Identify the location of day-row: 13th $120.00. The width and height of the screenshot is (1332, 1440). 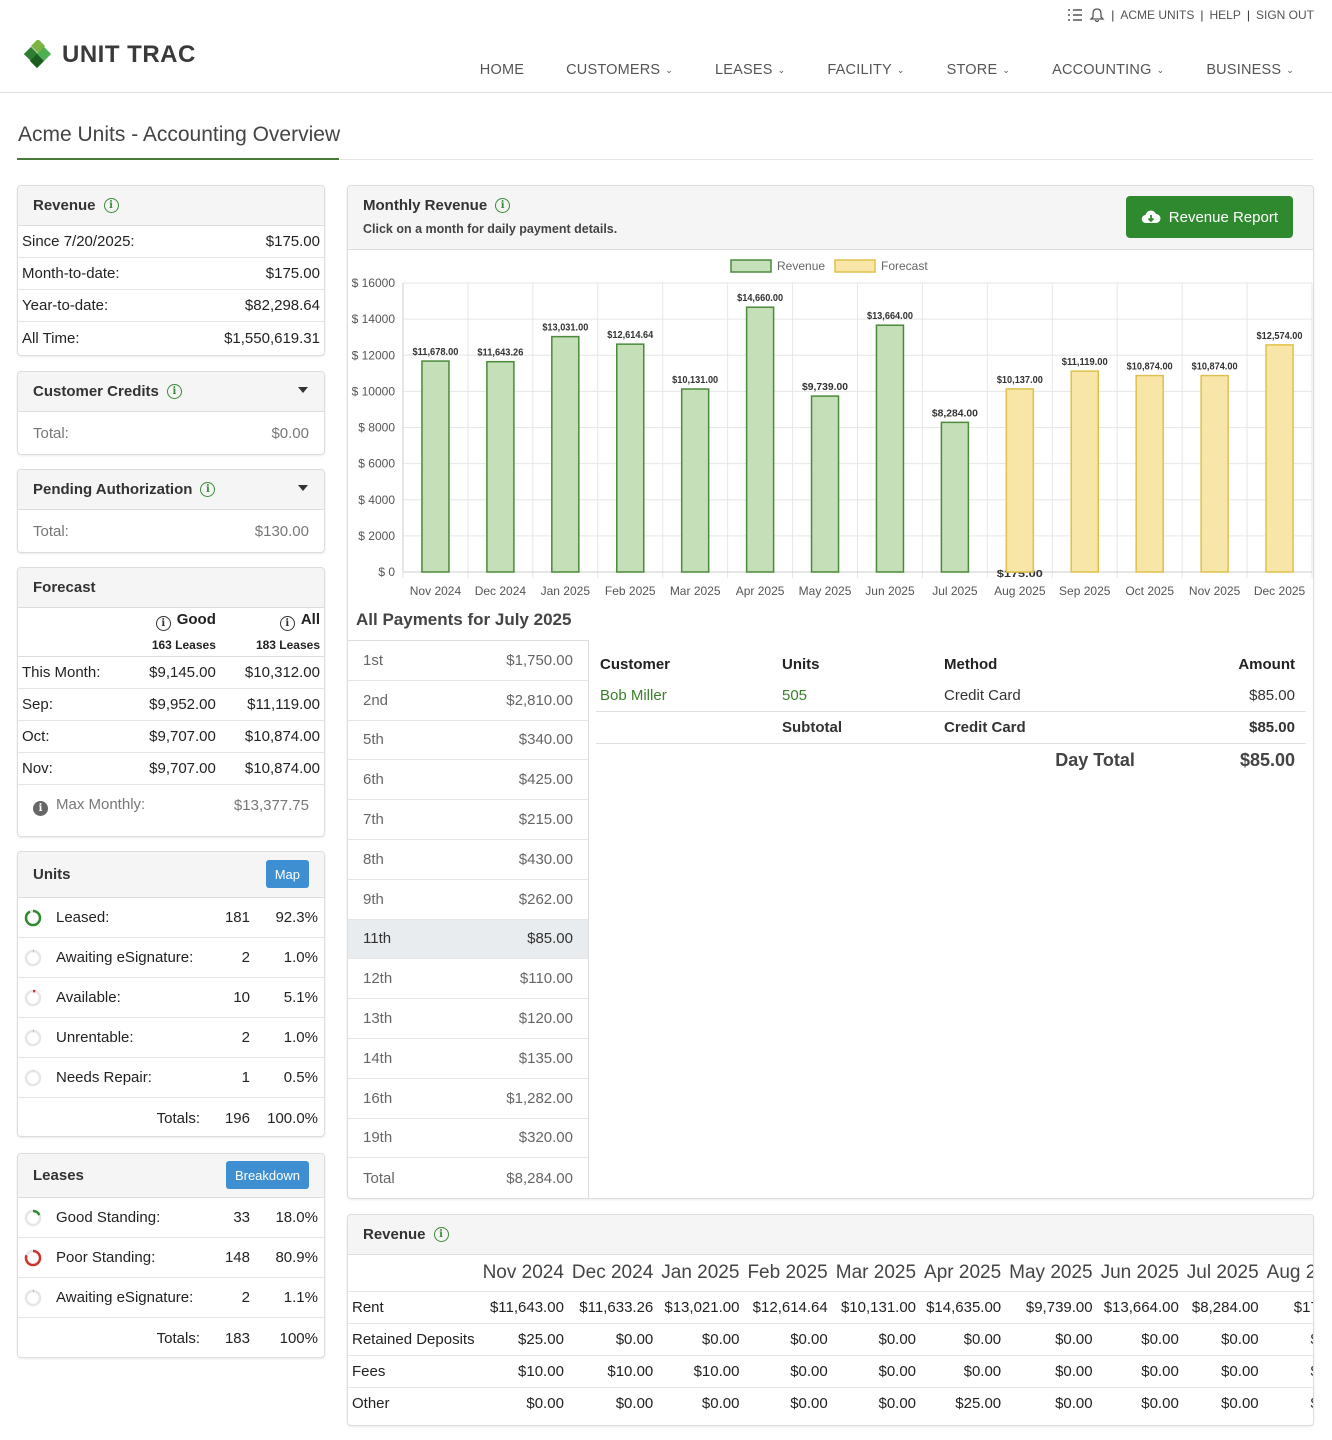
(468, 1019).